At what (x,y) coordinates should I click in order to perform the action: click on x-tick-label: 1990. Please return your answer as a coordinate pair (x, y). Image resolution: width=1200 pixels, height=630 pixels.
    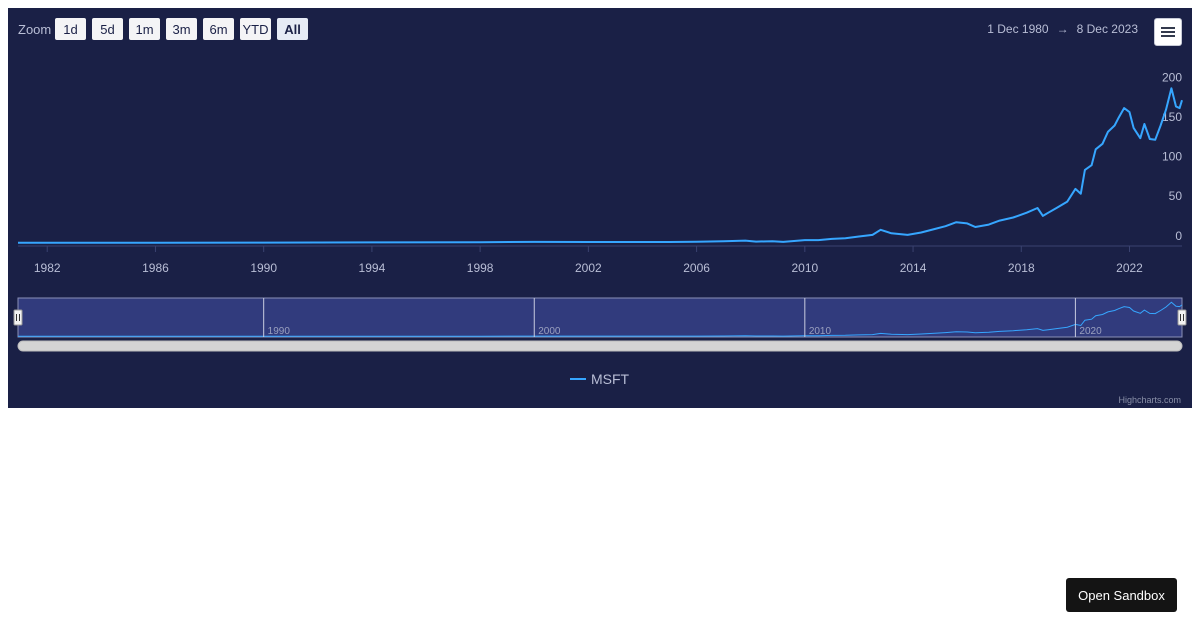
    Looking at the image, I should click on (263, 268).